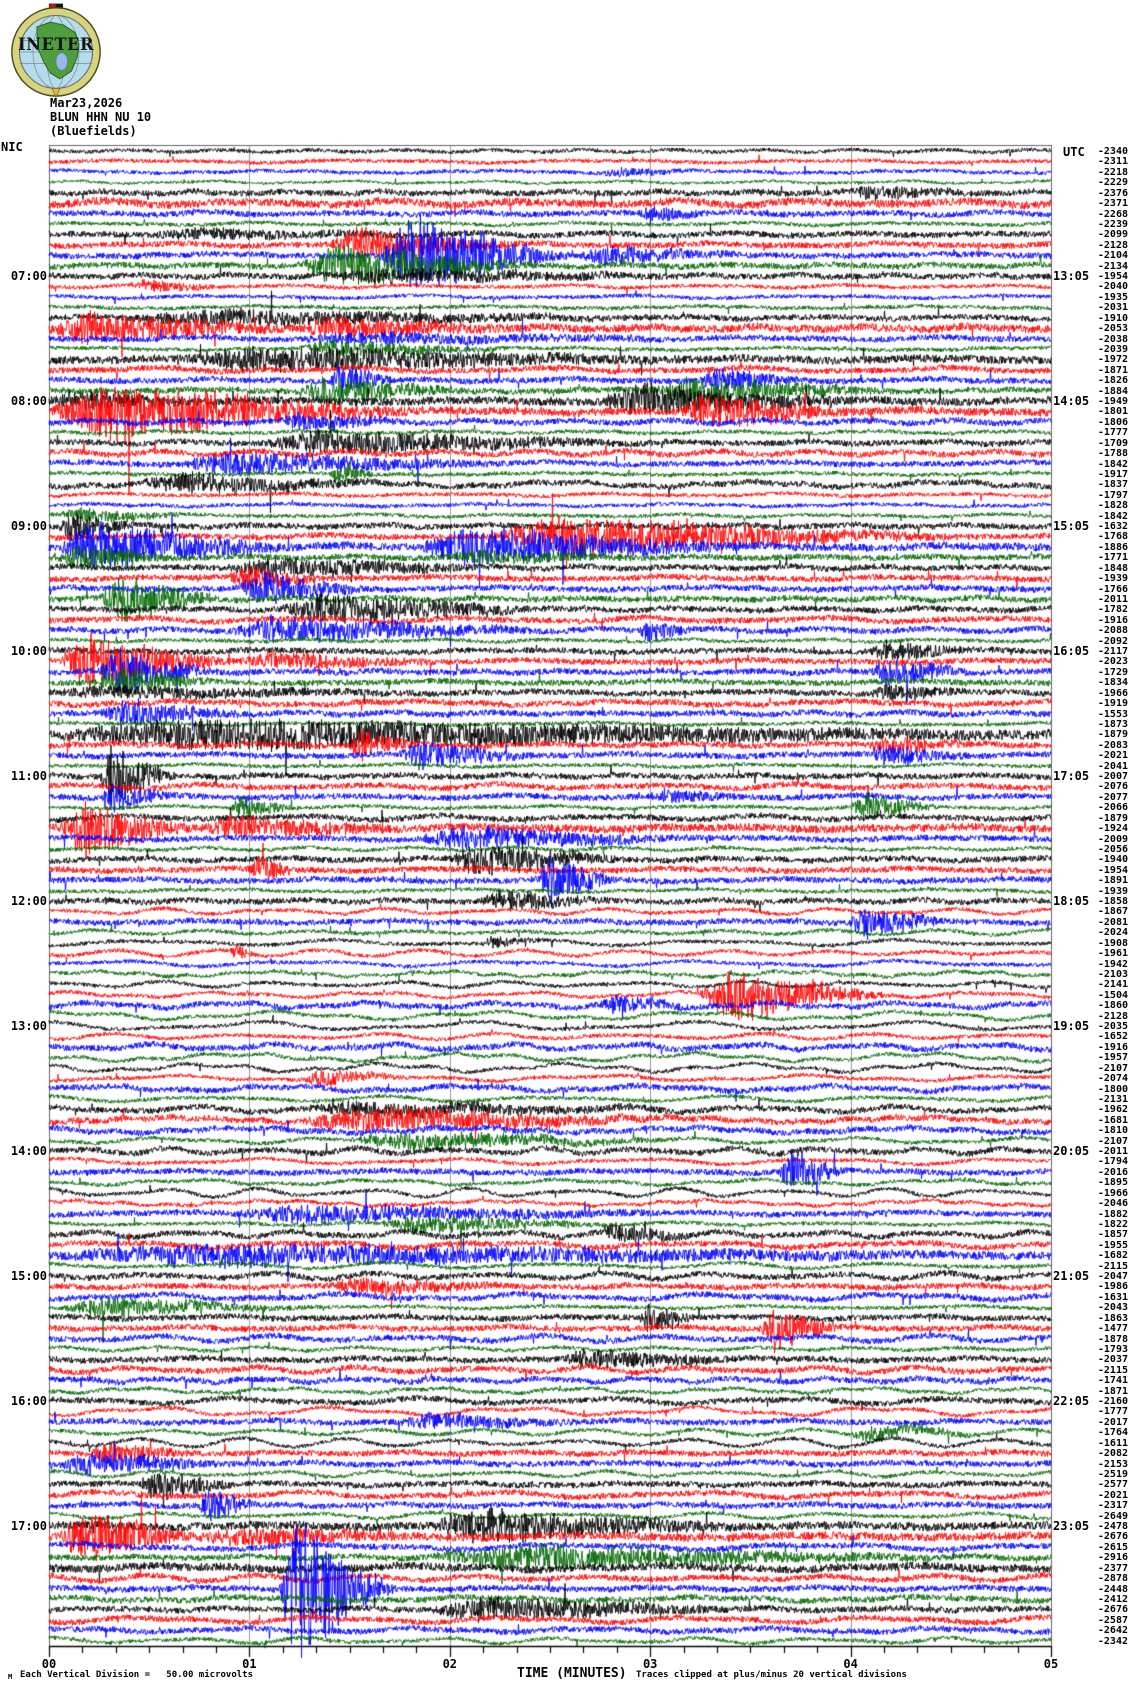 The width and height of the screenshot is (1130, 1689). I want to click on trace-offset-value: -1954, so click(1112, 276).